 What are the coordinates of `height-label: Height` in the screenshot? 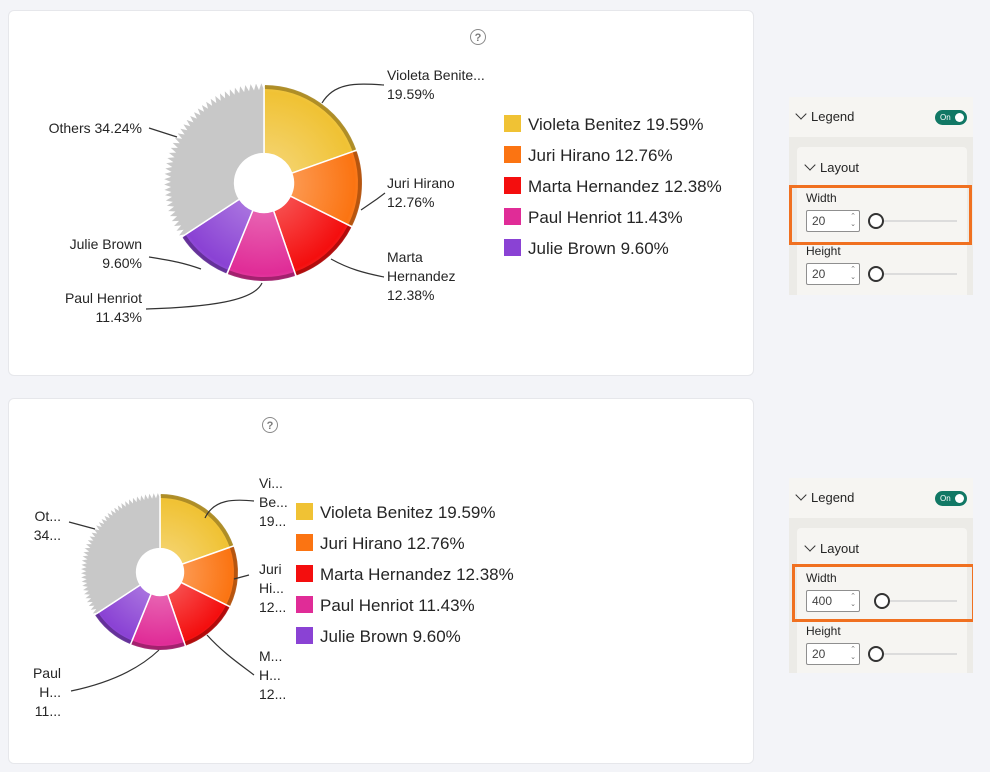 It's located at (823, 251).